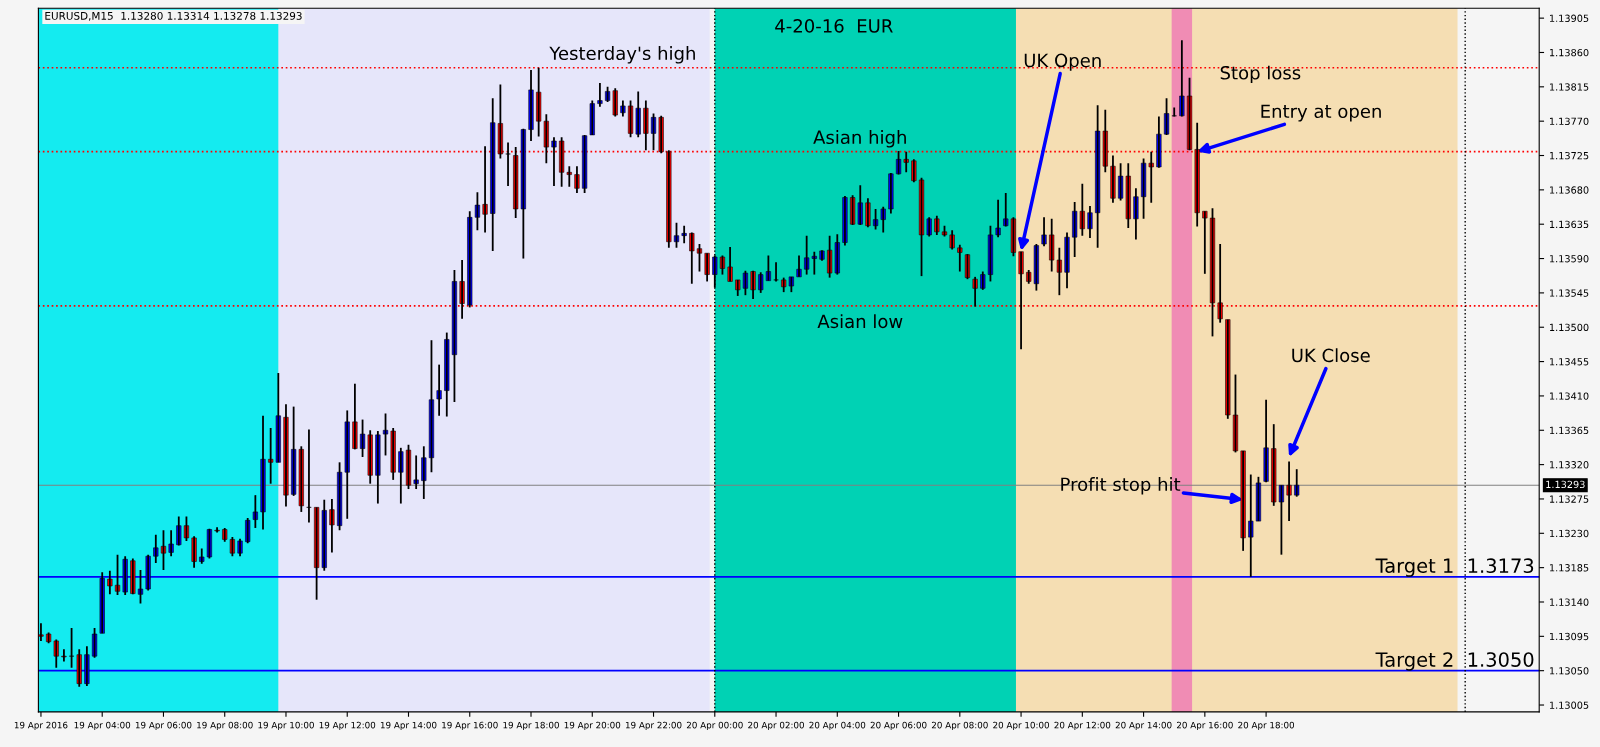  Describe the element at coordinates (1569, 430) in the screenshot. I see `y-tick-label: 1.13365` at that location.